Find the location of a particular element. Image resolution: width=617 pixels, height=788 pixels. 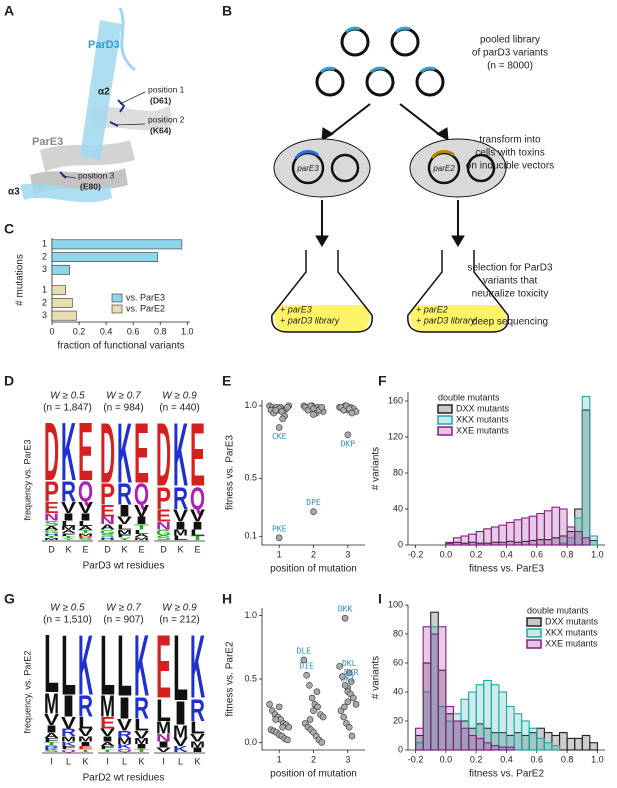

axis-line is located at coordinates (313, 473).